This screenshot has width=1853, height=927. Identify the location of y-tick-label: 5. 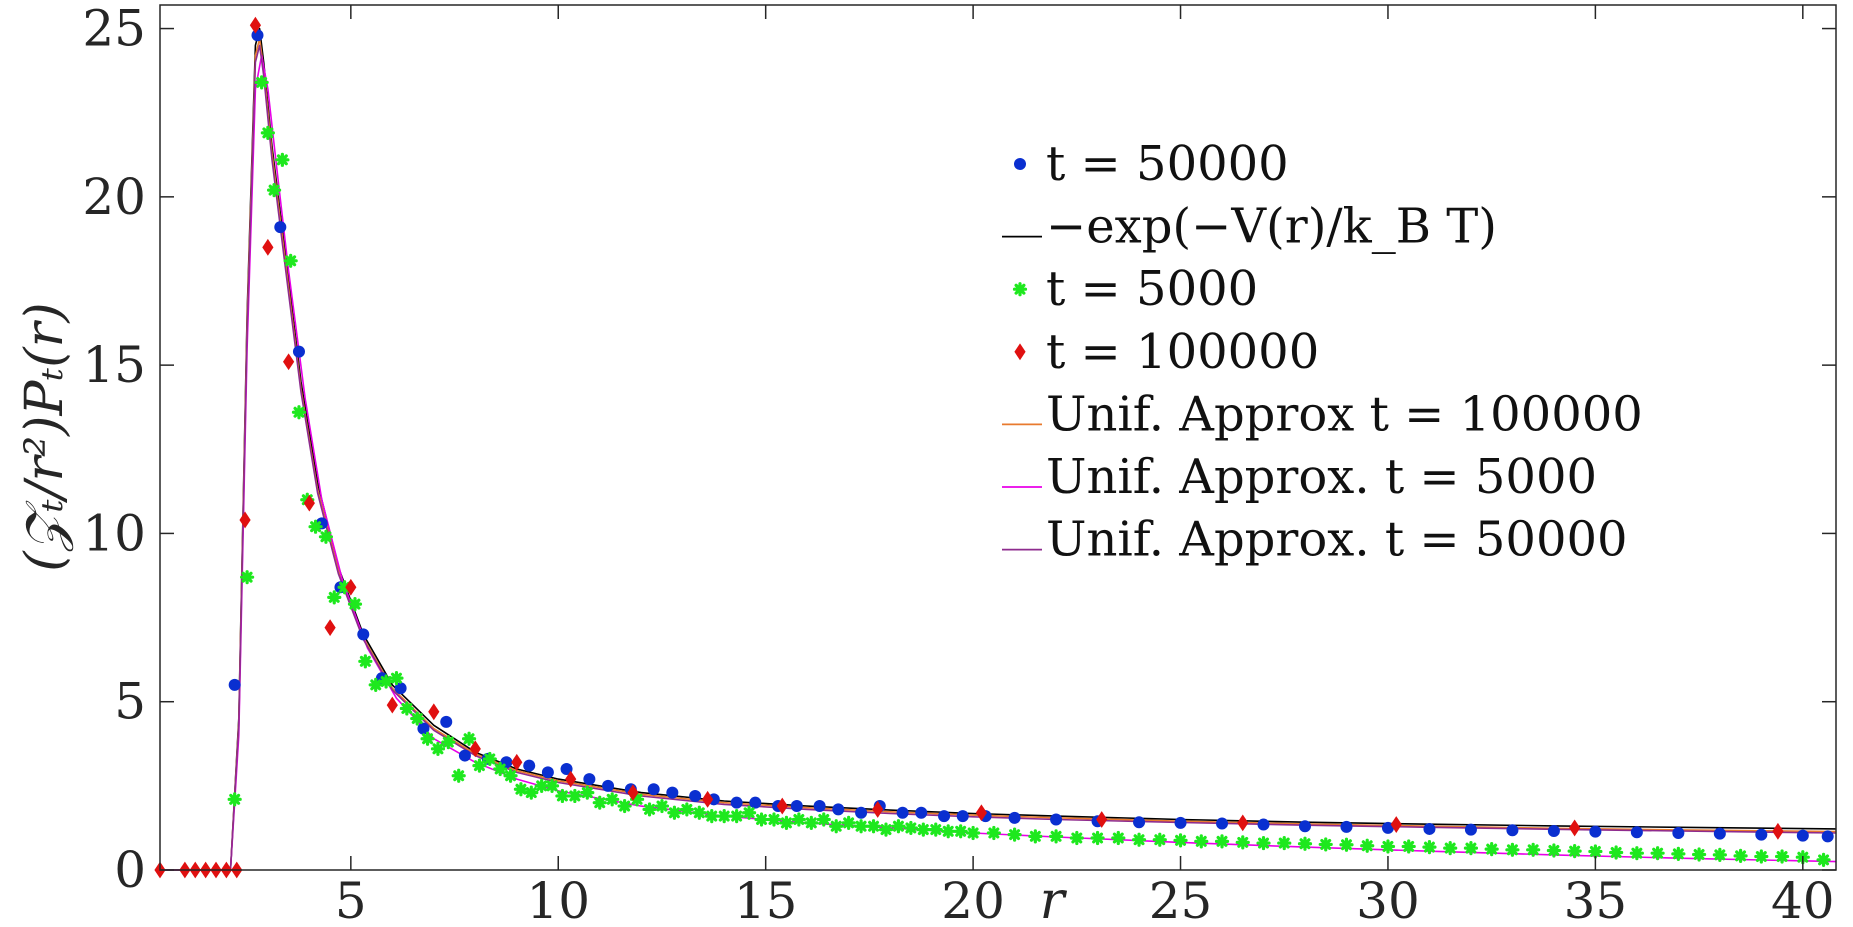
(130, 702).